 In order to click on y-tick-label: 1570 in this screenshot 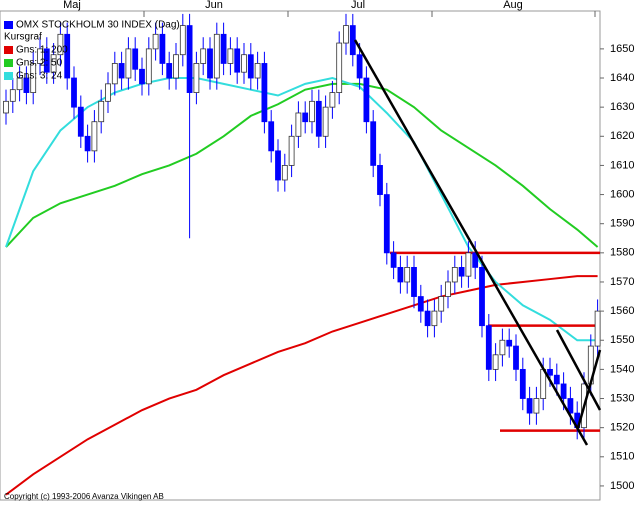, I will do `click(622, 282)`.